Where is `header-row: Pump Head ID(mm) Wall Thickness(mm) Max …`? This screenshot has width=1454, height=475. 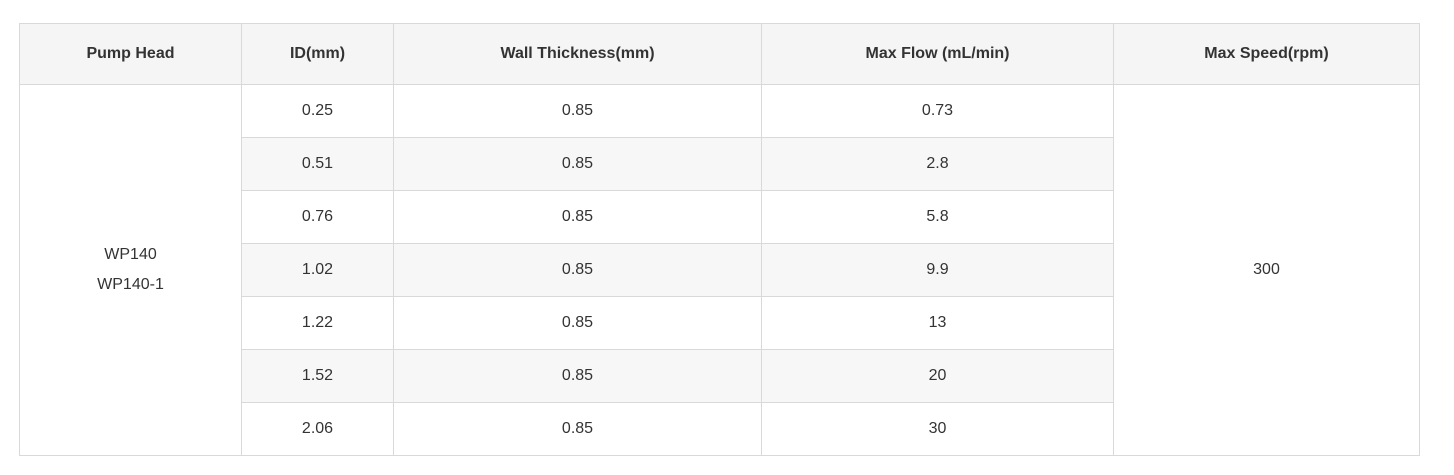
header-row: Pump Head ID(mm) Wall Thickness(mm) Max … is located at coordinates (719, 54).